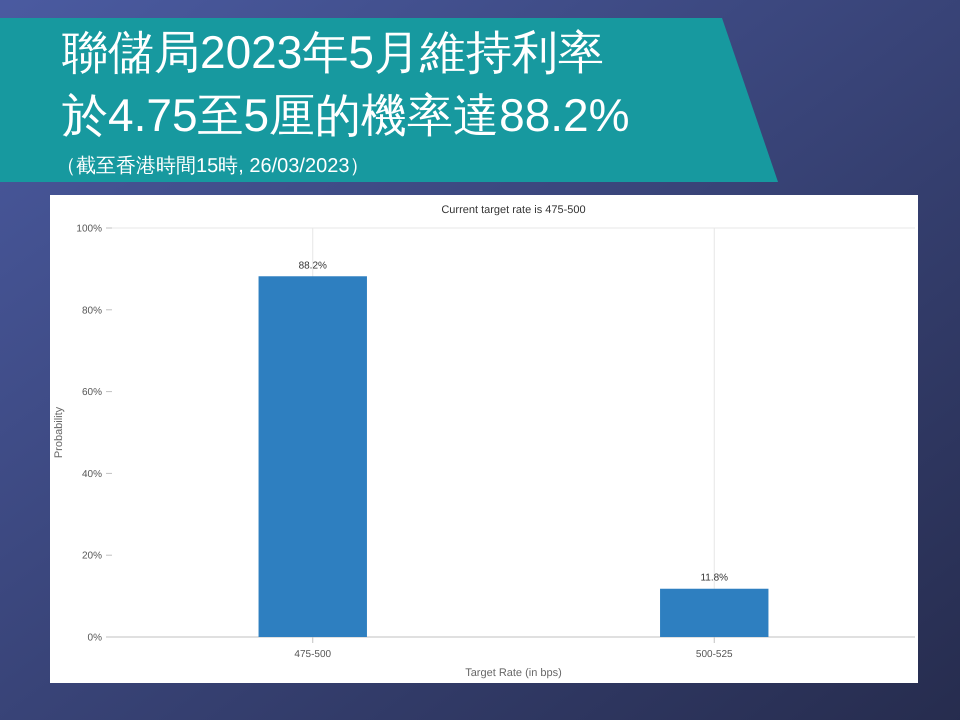  What do you see at coordinates (92, 556) in the screenshot?
I see `y-tick-label: 20%` at bounding box center [92, 556].